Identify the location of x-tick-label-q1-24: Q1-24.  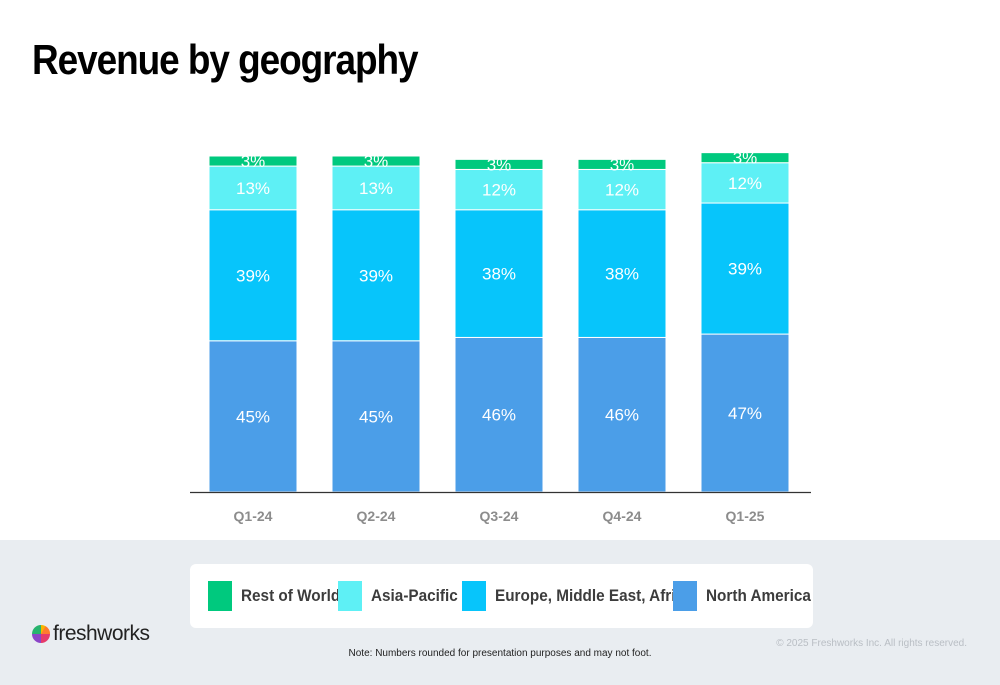
(253, 516).